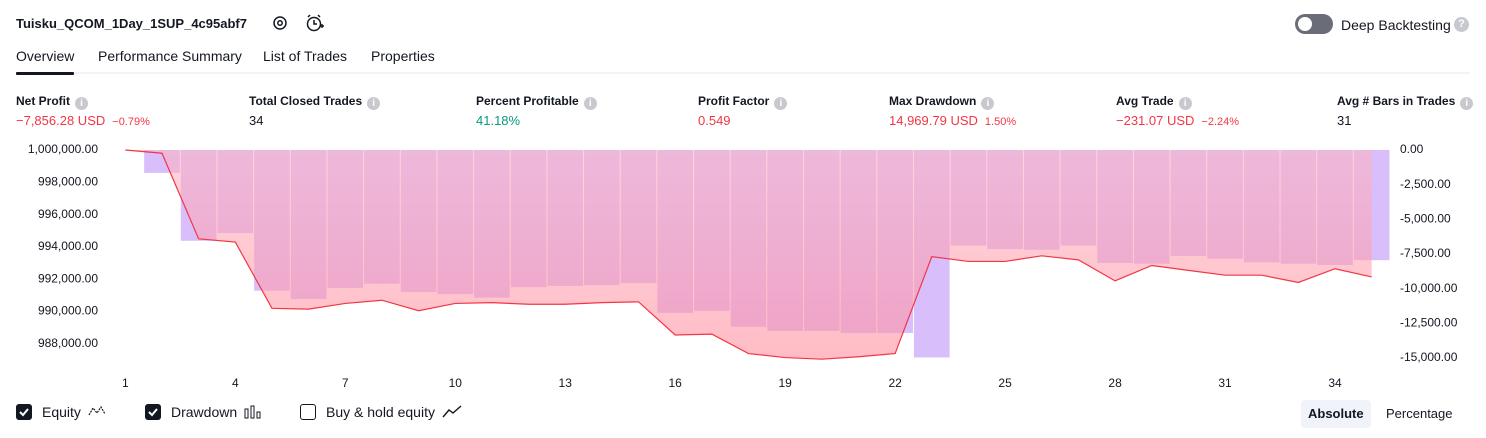  What do you see at coordinates (1335, 383) in the screenshot?
I see `x-tick-label: 34` at bounding box center [1335, 383].